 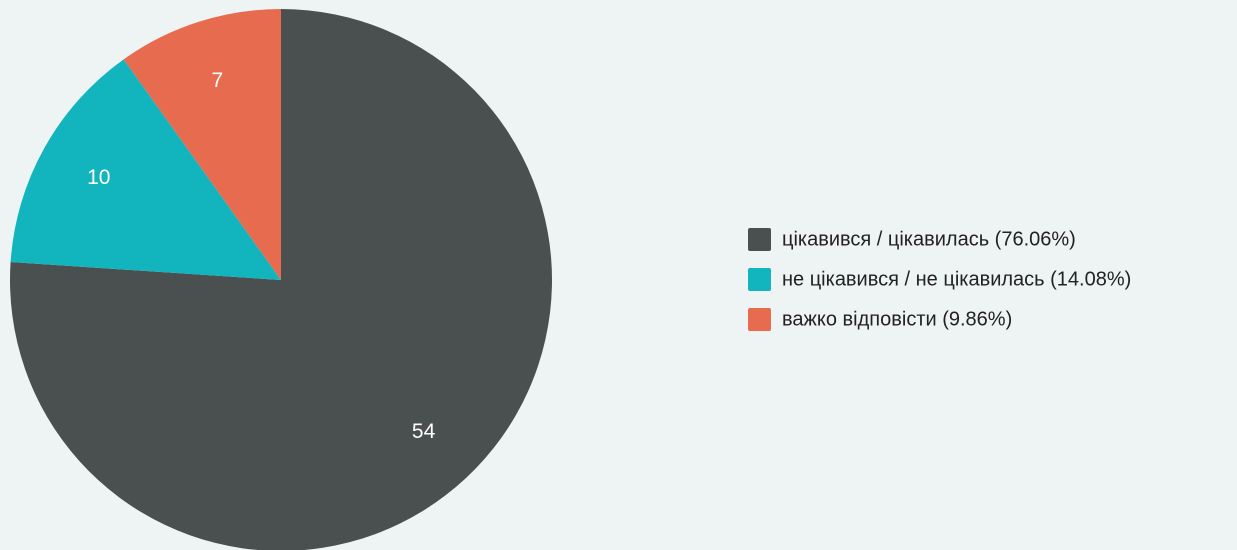 I want to click on legend-text: не цікавився / не цікавилась (14.08%), so click(x=956, y=279).